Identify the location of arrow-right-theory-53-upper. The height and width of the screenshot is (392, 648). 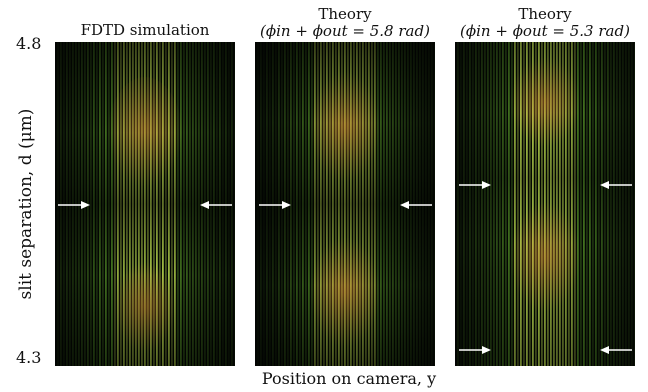
(475, 185).